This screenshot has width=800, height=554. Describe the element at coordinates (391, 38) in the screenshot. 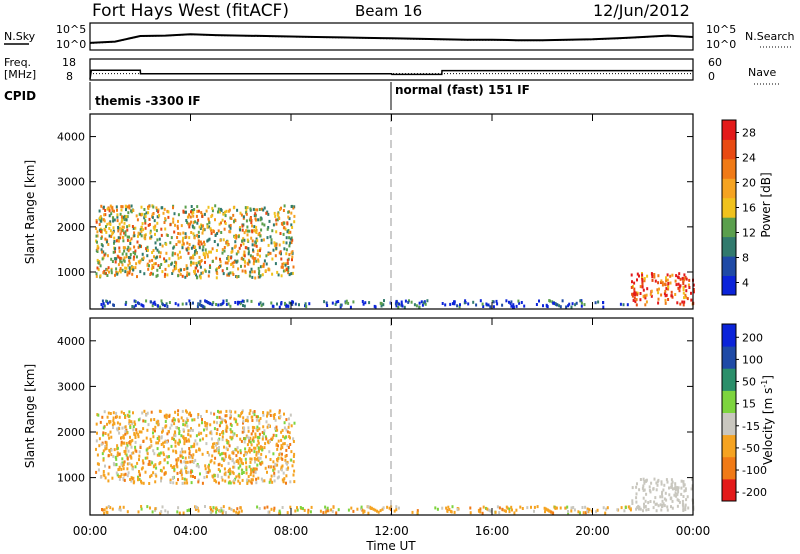

I see `nsky-line` at that location.